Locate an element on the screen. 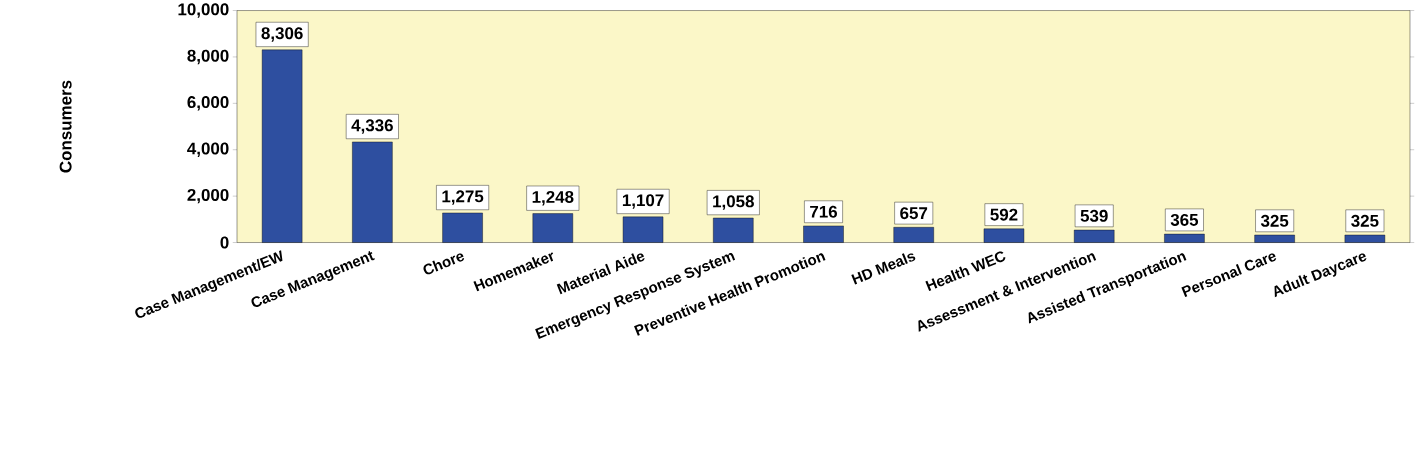 The height and width of the screenshot is (449, 1415). y-tick-label: 4,000 is located at coordinates (208, 150).